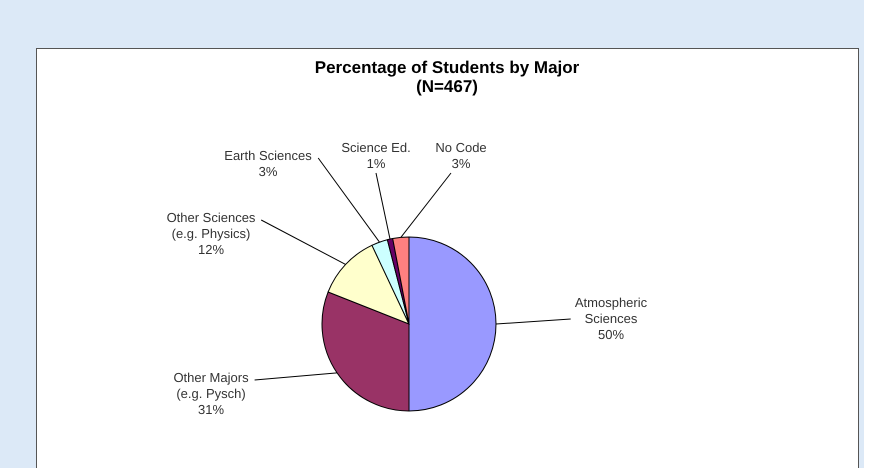  I want to click on slice-label: Earth Sciences, so click(268, 155).